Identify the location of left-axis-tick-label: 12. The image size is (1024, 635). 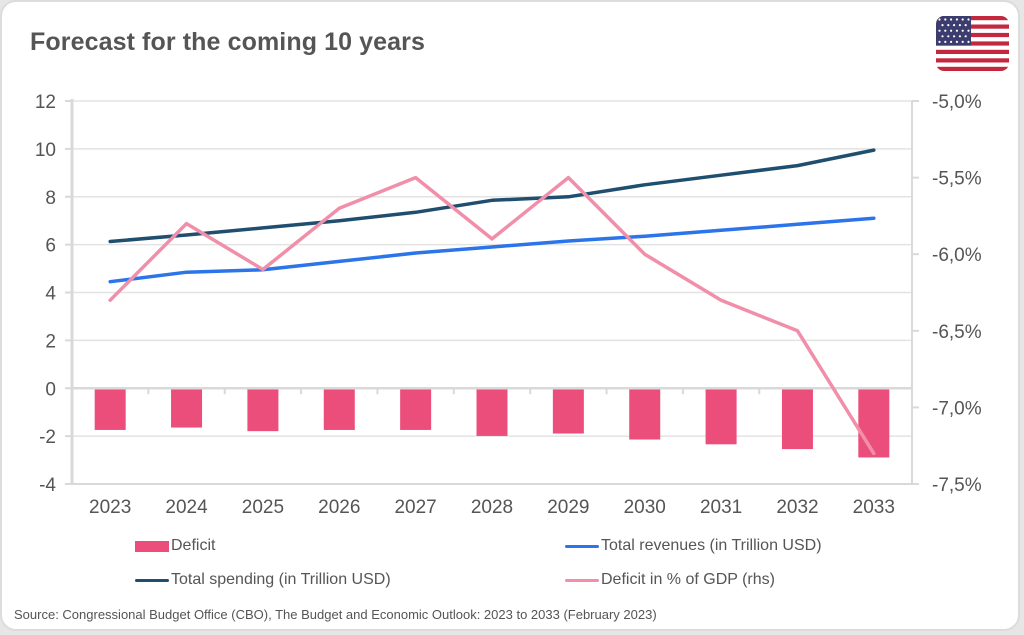
(45, 102).